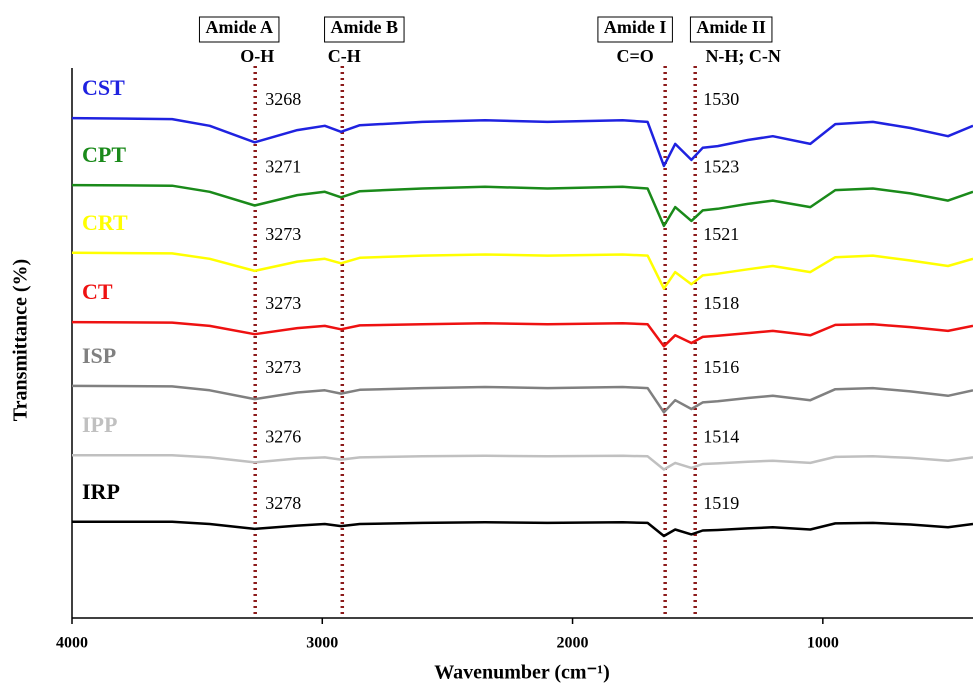 This screenshot has width=973, height=689. I want to click on peak-label: 1523, so click(721, 166).